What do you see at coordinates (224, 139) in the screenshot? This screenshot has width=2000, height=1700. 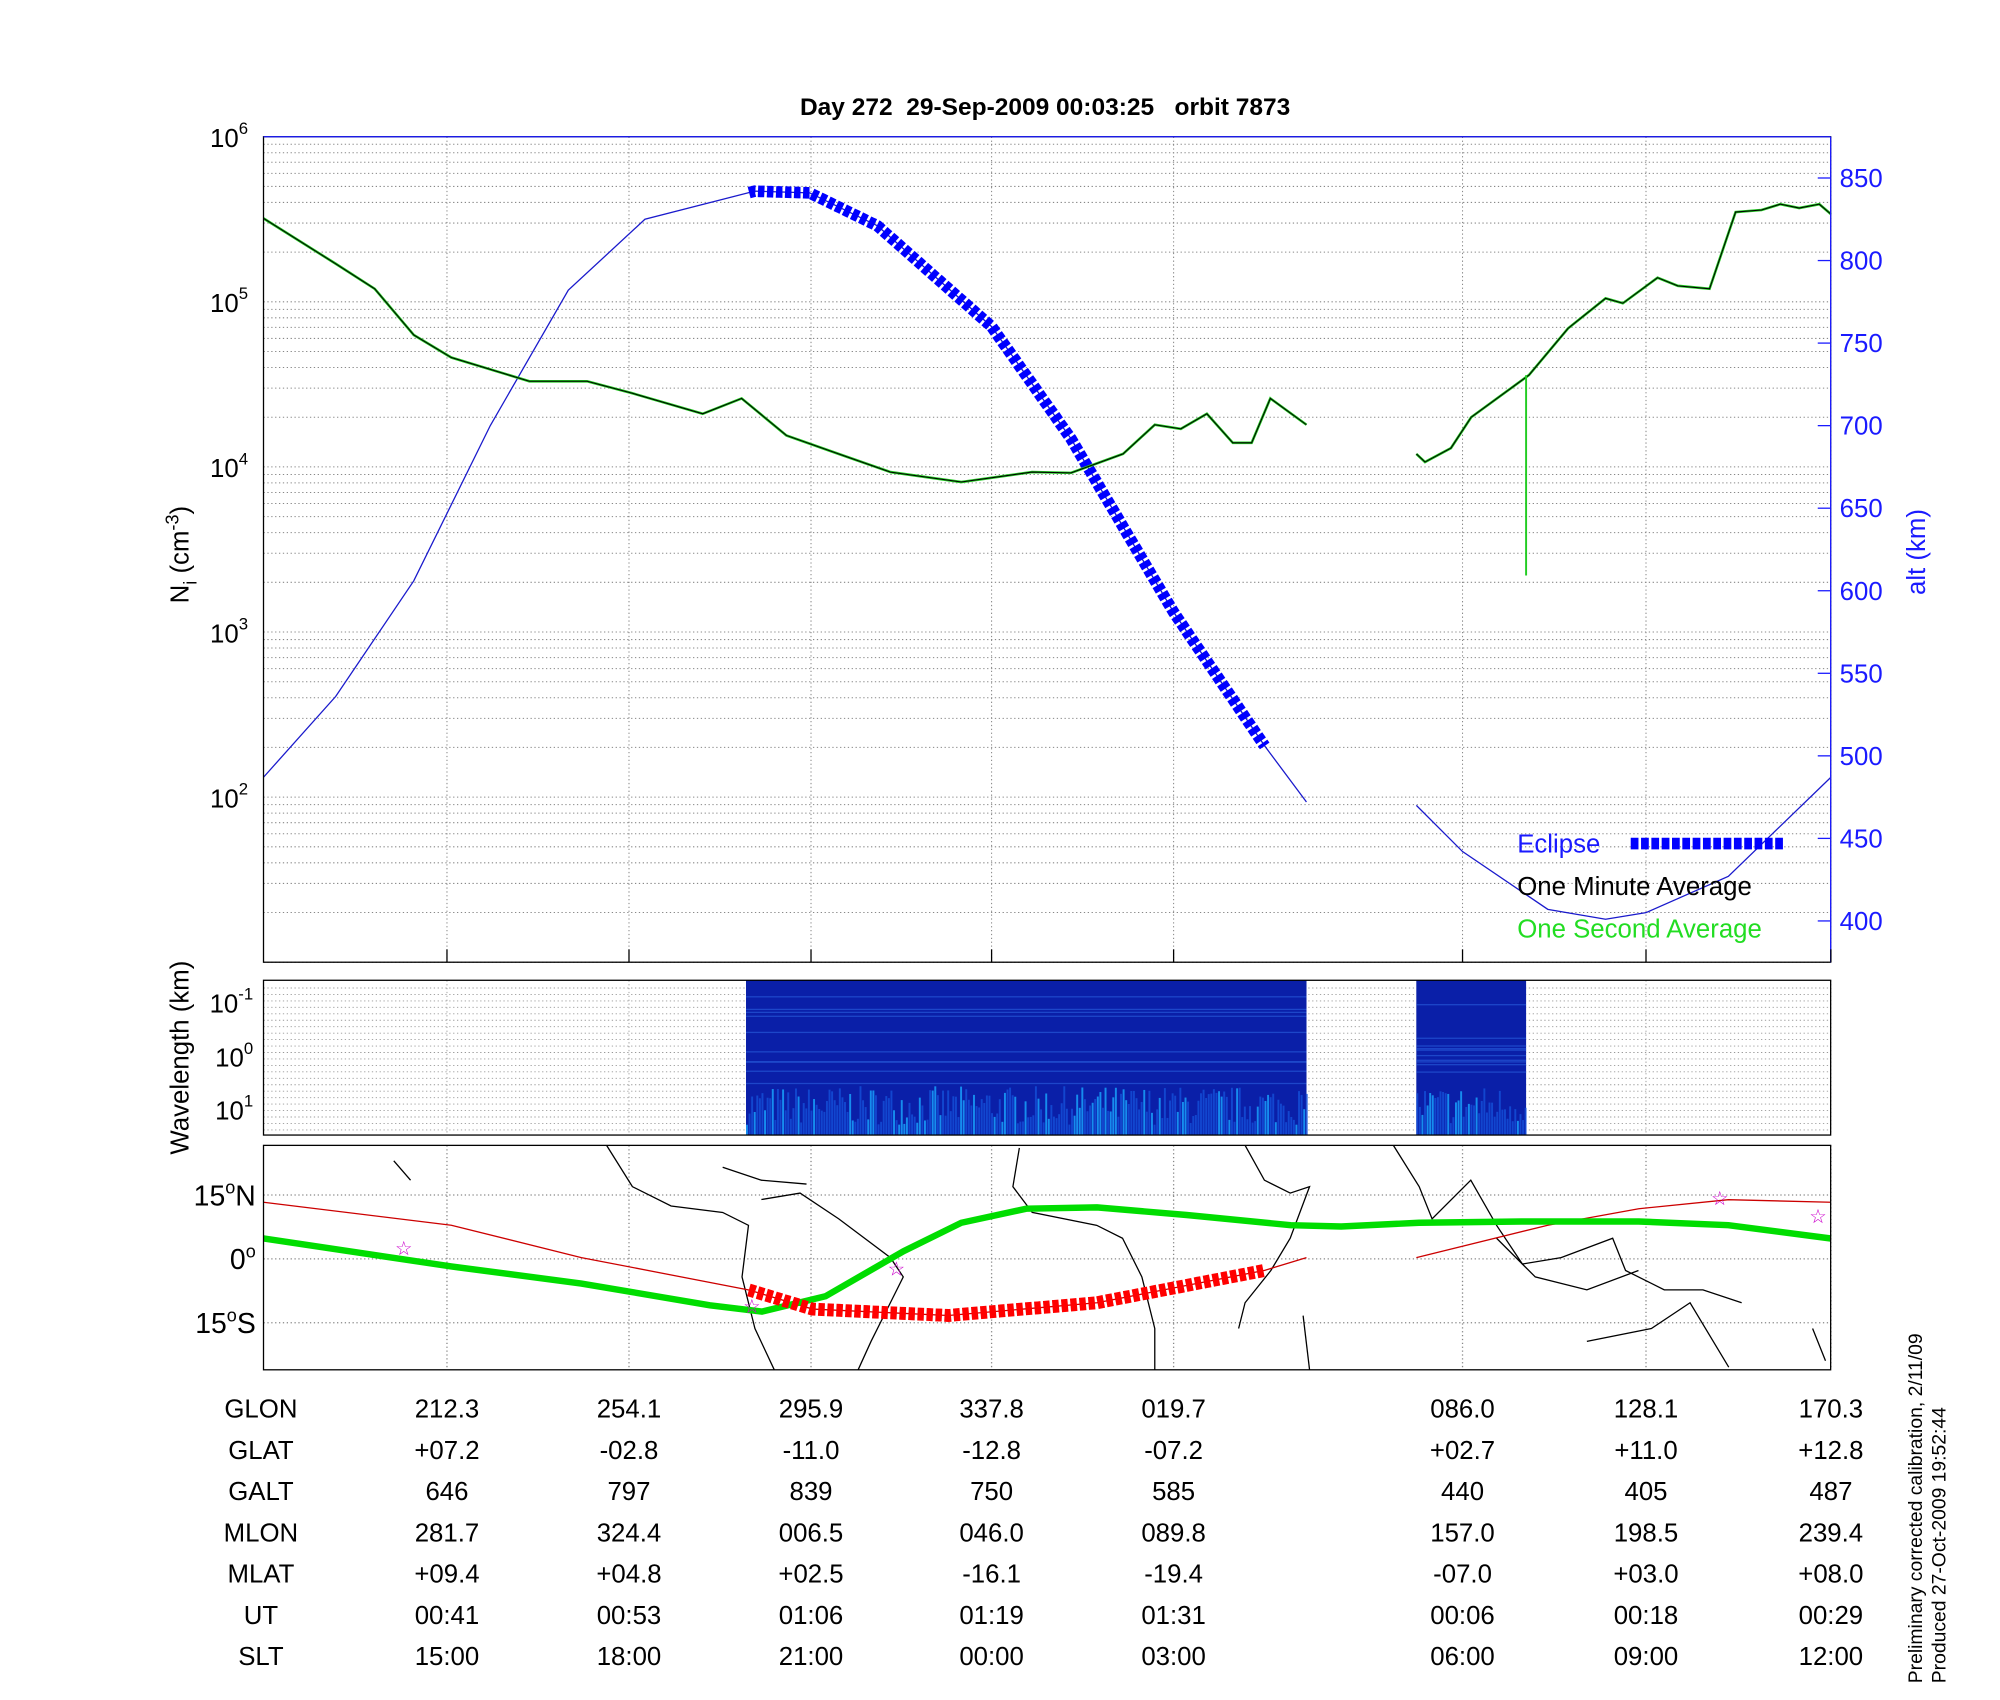 I see `tick-base: 10` at bounding box center [224, 139].